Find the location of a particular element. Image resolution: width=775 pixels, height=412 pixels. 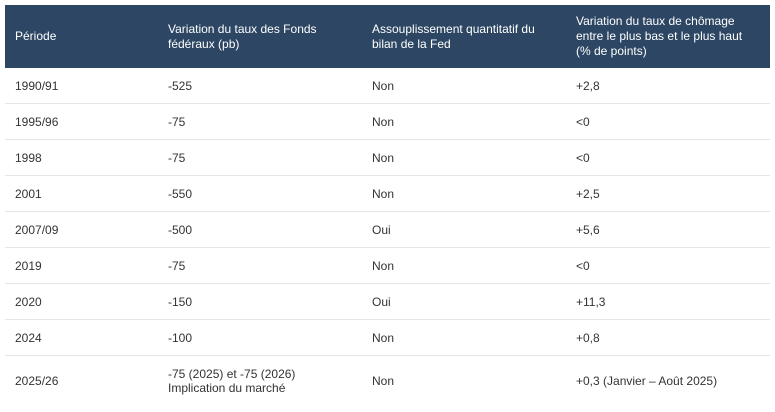

table-cell: -150 is located at coordinates (260, 301).